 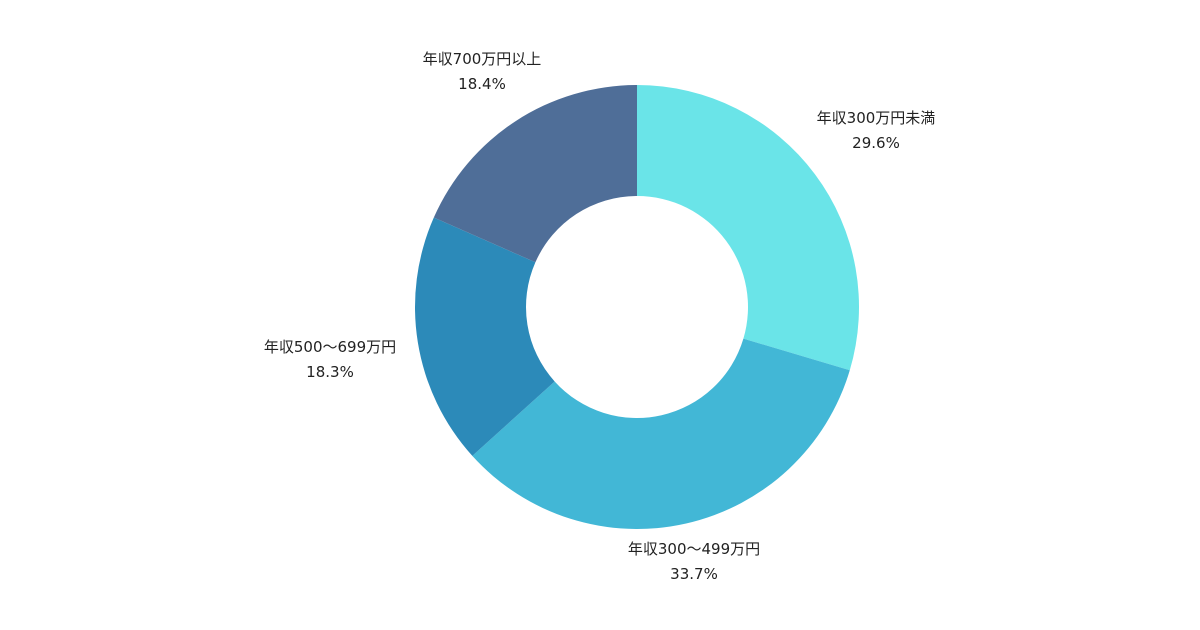 What do you see at coordinates (876, 118) in the screenshot?
I see `slice-label-1: 年収300万円未満` at bounding box center [876, 118].